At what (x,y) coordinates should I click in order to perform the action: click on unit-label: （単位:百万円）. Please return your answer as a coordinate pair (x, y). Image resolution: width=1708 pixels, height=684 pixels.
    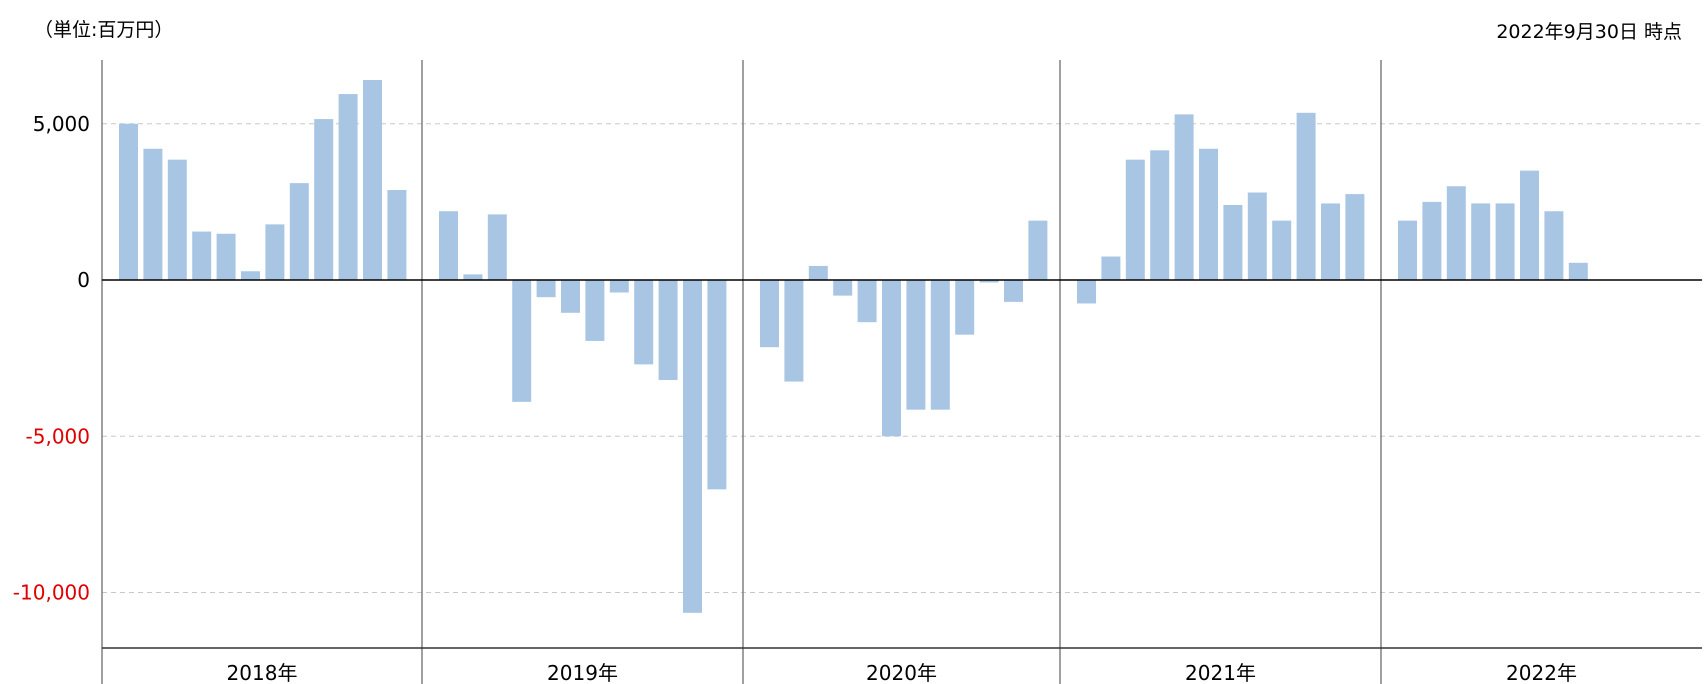
    Looking at the image, I should click on (103, 30).